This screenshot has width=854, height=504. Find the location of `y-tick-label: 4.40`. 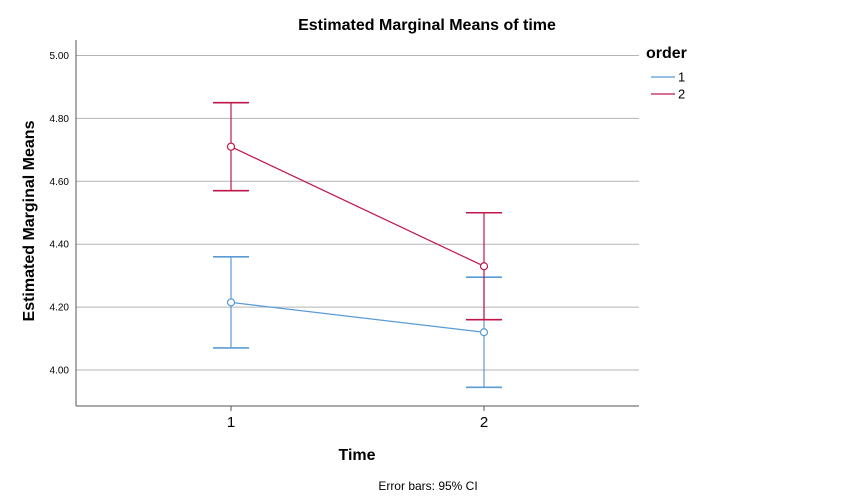

y-tick-label: 4.40 is located at coordinates (60, 245).